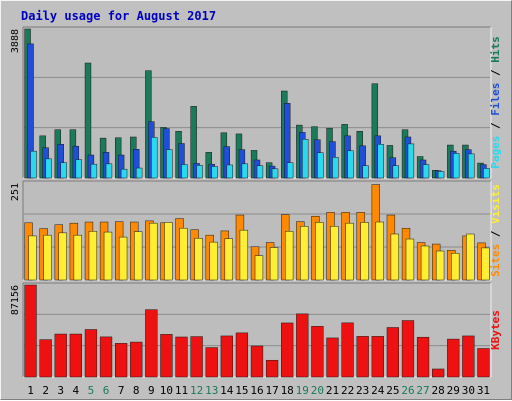  What do you see at coordinates (241, 390) in the screenshot?
I see `x-tick-label-day-15: 15` at bounding box center [241, 390].